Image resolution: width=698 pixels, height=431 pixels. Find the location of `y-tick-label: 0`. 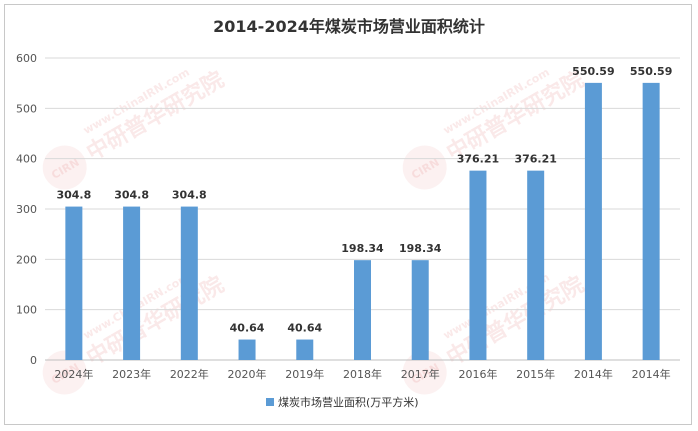

y-tick-label: 0 is located at coordinates (33, 360).